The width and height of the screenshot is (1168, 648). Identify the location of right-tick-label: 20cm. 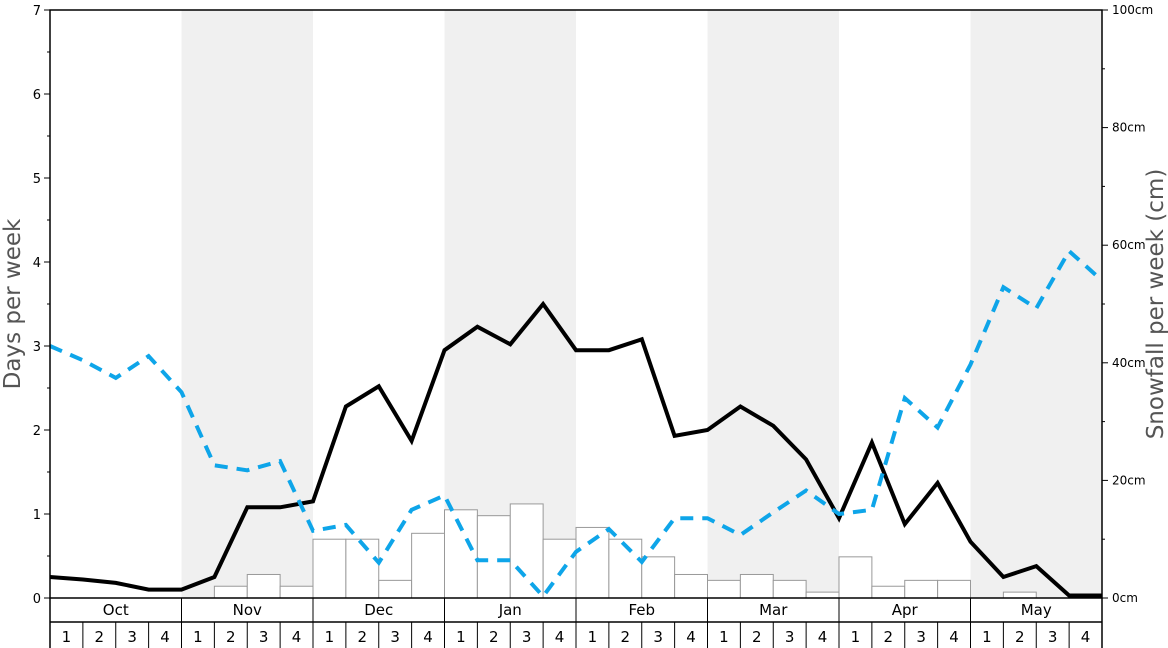
(1129, 480).